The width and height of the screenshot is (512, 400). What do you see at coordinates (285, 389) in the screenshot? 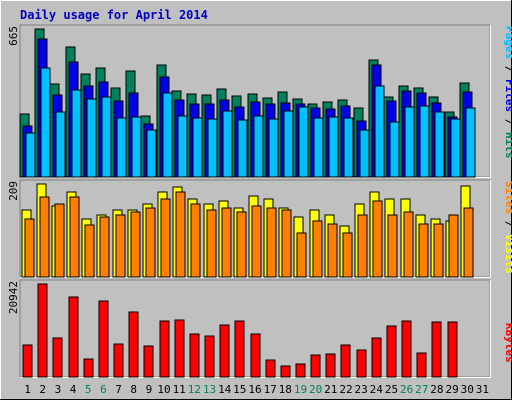
I see `day-label-18: 18` at bounding box center [285, 389].